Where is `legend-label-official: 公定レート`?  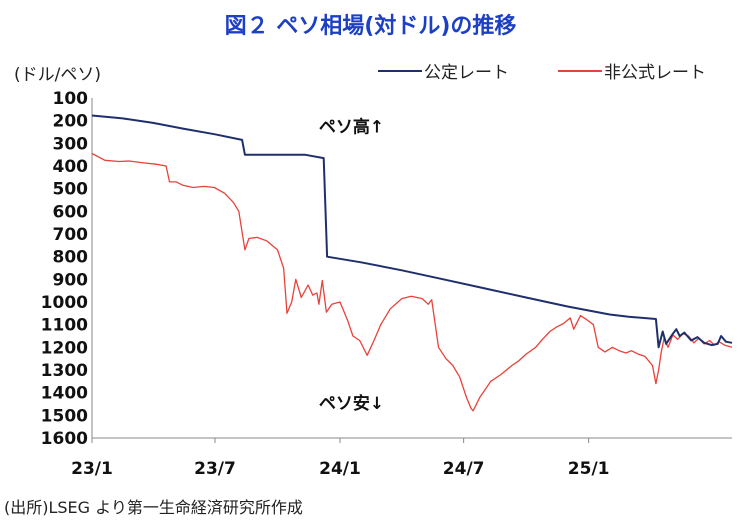
legend-label-official: 公定レート is located at coordinates (466, 73).